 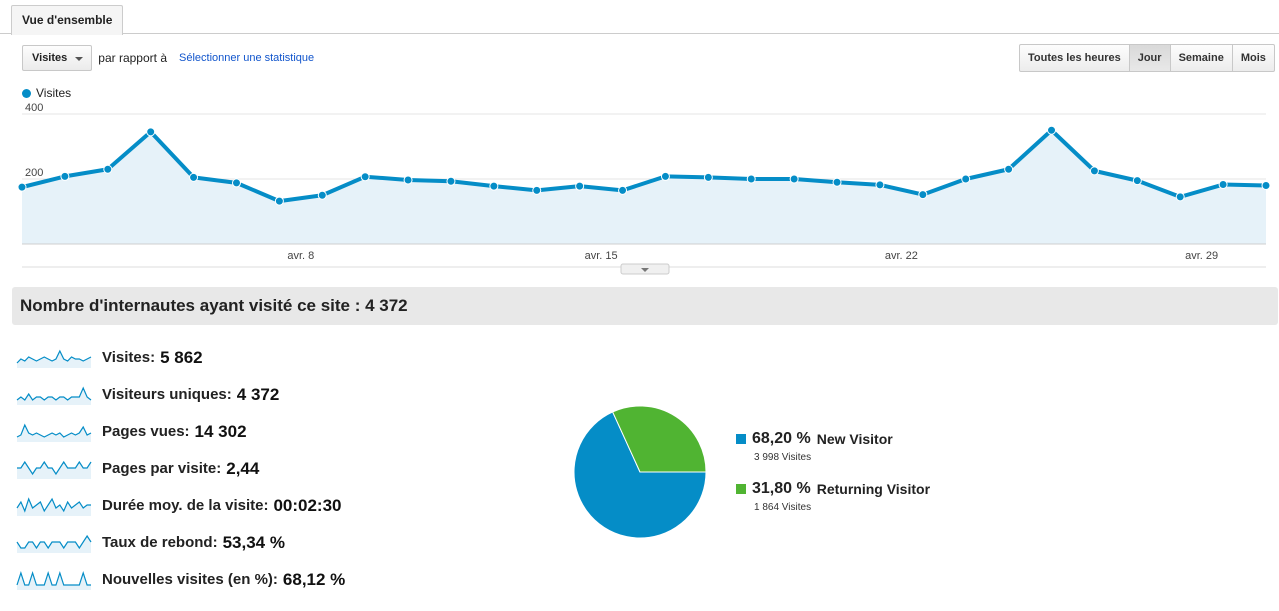 I want to click on metric-label: Taux de rebond:, so click(x=160, y=542).